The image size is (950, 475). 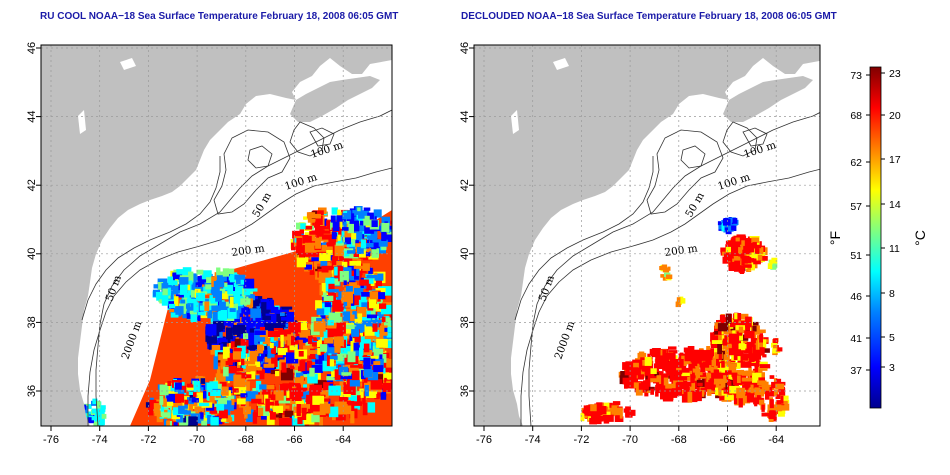 What do you see at coordinates (892, 338) in the screenshot?
I see `colorbar-label-celsius: 5` at bounding box center [892, 338].